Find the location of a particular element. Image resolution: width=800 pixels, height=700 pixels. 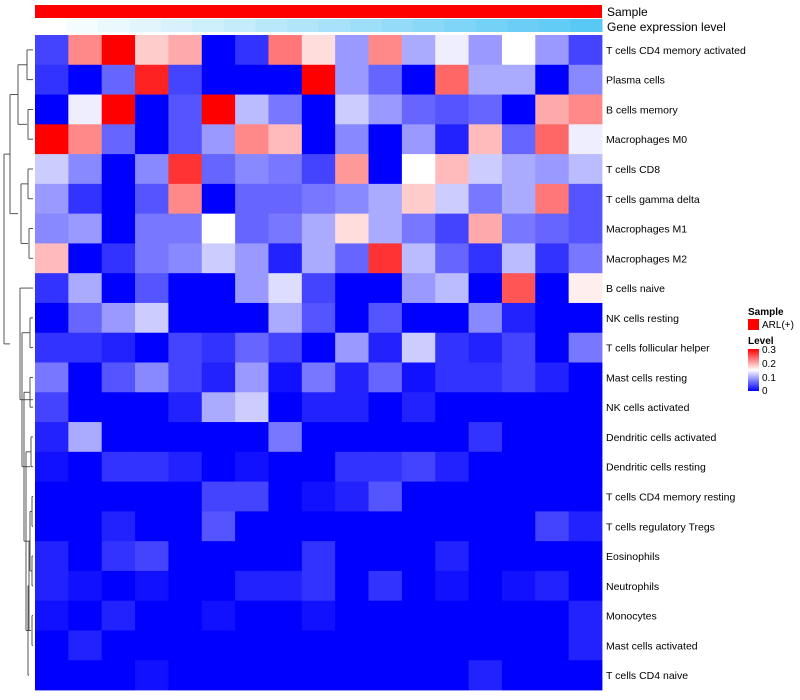

row-label: Dendritic cells resting is located at coordinates (656, 468).